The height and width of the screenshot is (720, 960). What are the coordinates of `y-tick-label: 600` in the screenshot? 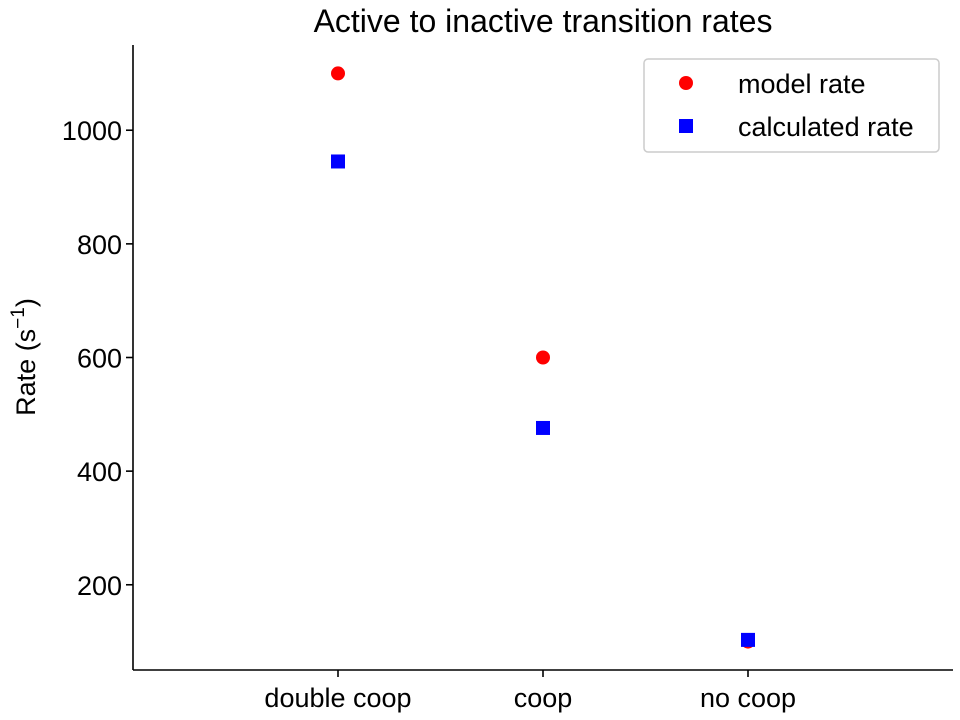 It's located at (99, 359).